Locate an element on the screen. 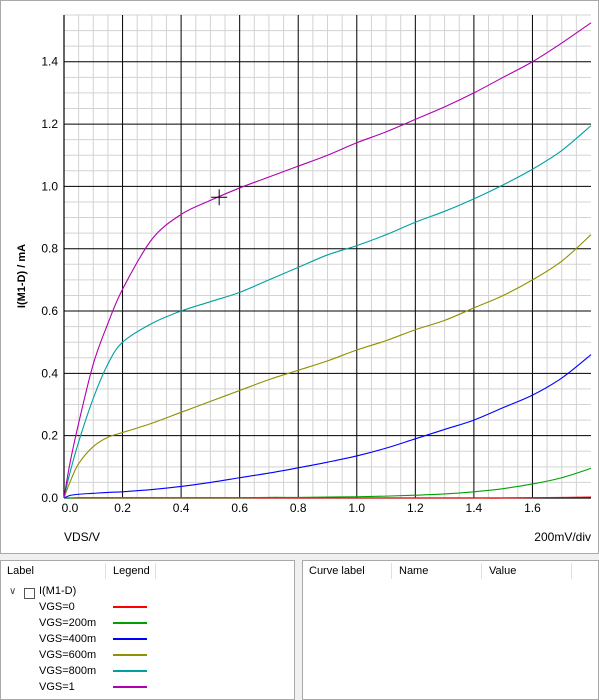 This screenshot has height=700, width=599. chevron-down-icon: ∨ is located at coordinates (13, 591).